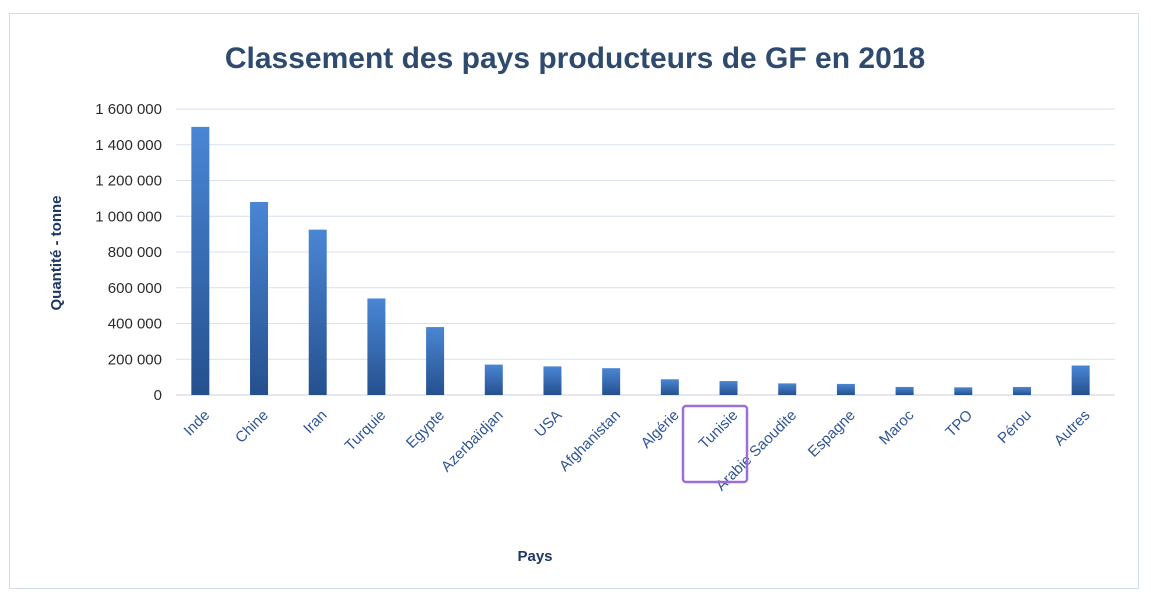 The height and width of the screenshot is (593, 1151). Describe the element at coordinates (197, 423) in the screenshot. I see `x-tick-label: Inde` at that location.